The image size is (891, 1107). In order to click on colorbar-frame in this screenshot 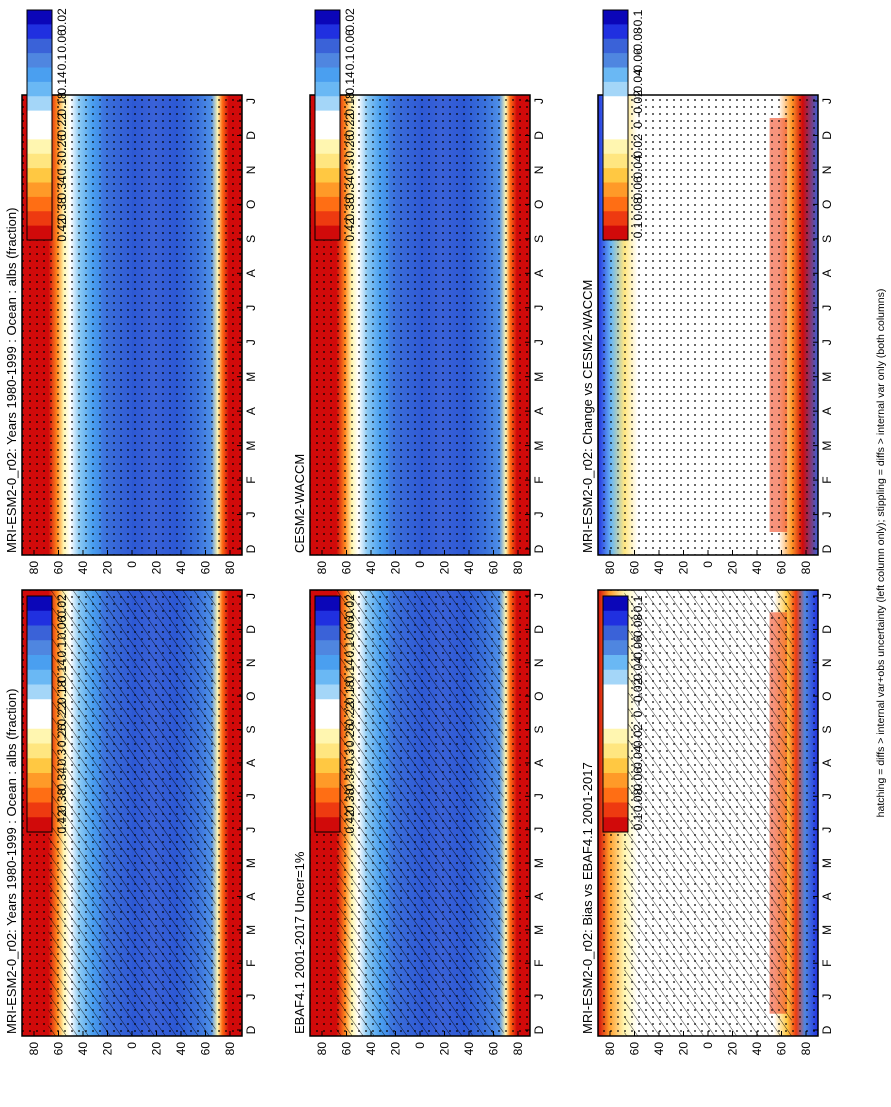, I will do `click(327, 125)`.